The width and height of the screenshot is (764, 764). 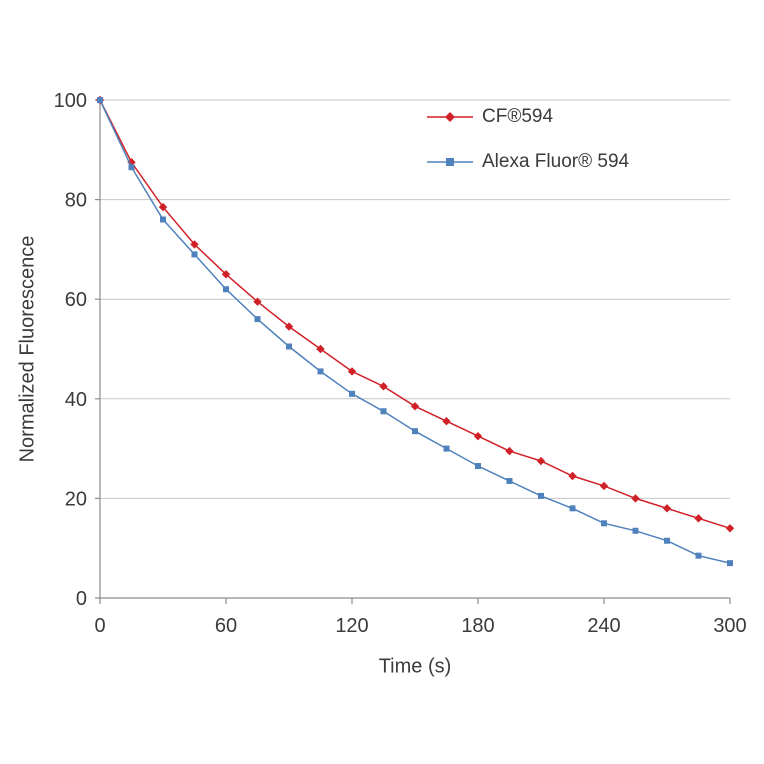 I want to click on legend-item-alexa-fluor-594: Alexa Fluor® 594, so click(x=528, y=162).